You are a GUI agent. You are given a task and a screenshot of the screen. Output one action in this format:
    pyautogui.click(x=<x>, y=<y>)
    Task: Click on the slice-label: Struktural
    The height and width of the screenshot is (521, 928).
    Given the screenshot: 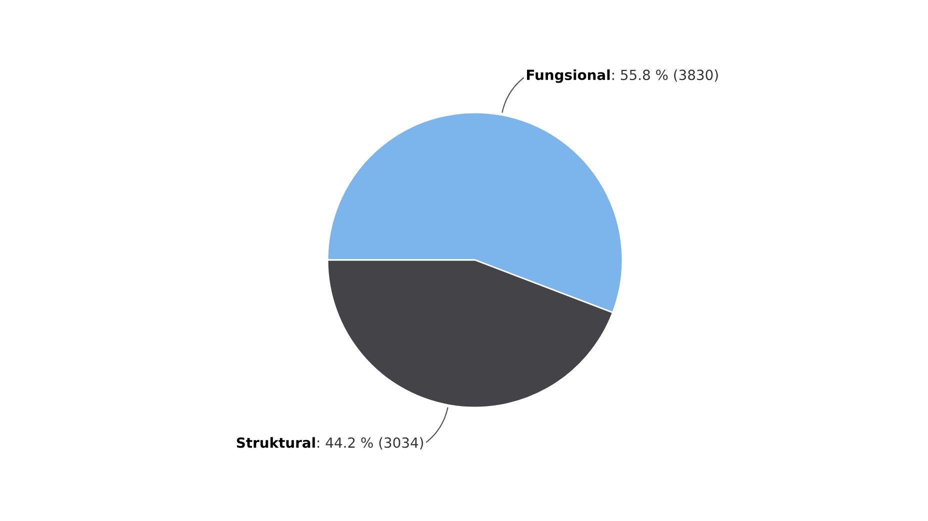 What is the action you would take?
    pyautogui.click(x=275, y=442)
    